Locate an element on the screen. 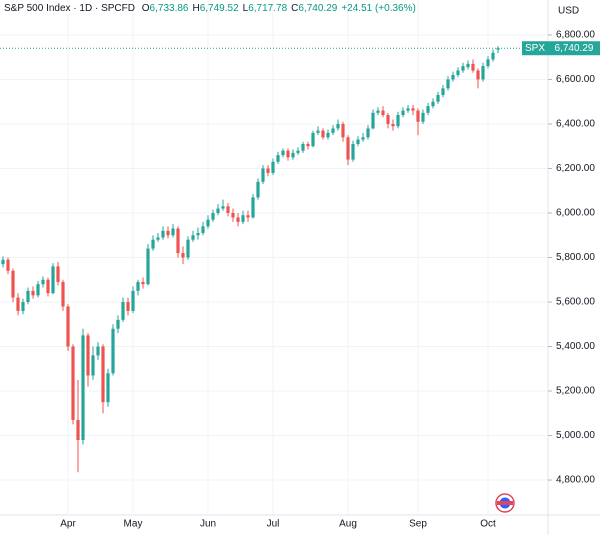 Image resolution: width=600 pixels, height=535 pixels. last-price-symbol-box is located at coordinates (535, 48).